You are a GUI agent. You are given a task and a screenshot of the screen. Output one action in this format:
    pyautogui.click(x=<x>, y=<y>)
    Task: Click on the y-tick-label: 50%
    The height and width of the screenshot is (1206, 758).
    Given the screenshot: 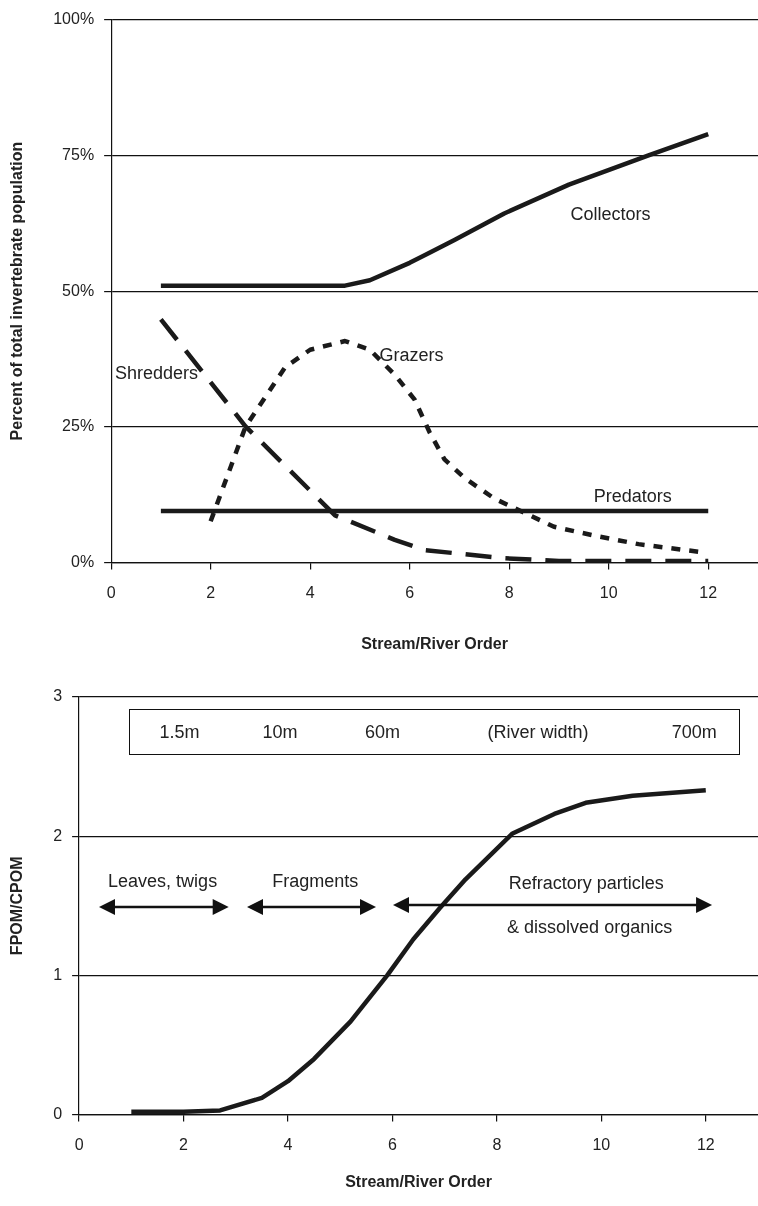 What is the action you would take?
    pyautogui.click(x=78, y=290)
    